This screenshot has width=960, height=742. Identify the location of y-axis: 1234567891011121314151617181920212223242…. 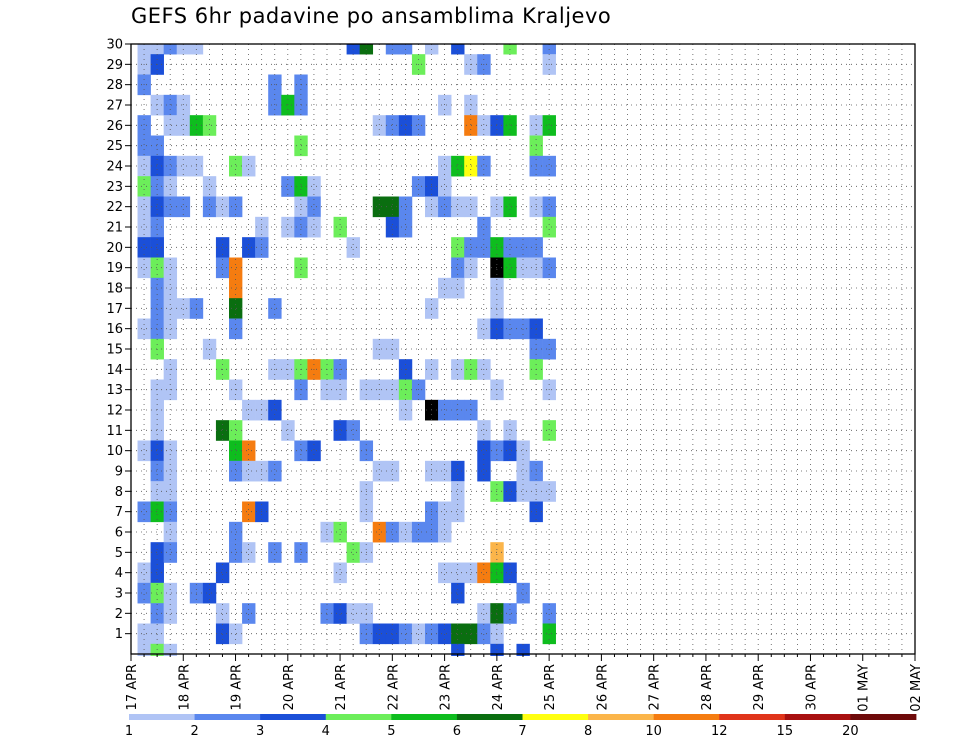
(118, 340).